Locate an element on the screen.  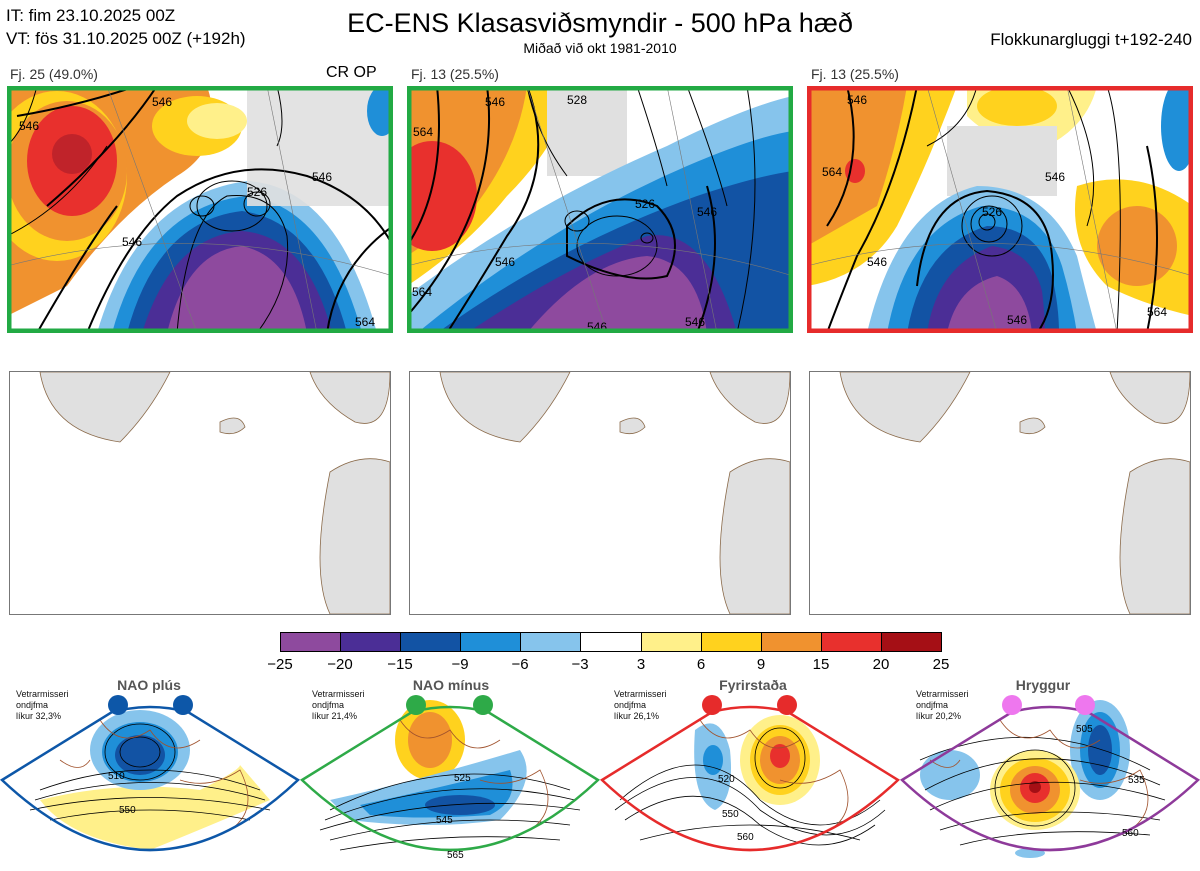
regime-contour-label: 545 is located at coordinates (444, 820).